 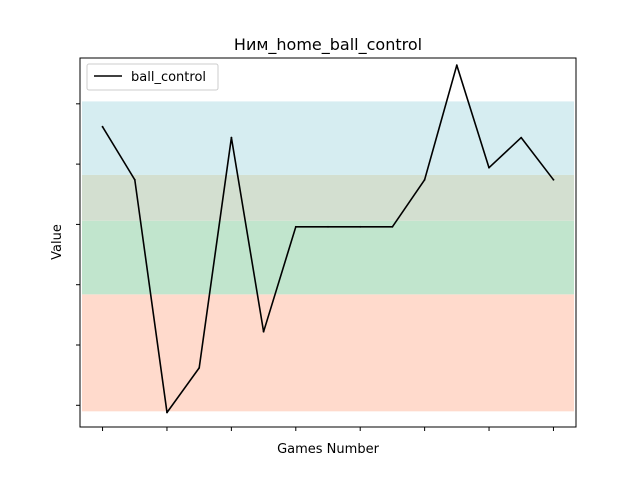 What do you see at coordinates (168, 77) in the screenshot?
I see `legend-entry-ball-control: ball_control` at bounding box center [168, 77].